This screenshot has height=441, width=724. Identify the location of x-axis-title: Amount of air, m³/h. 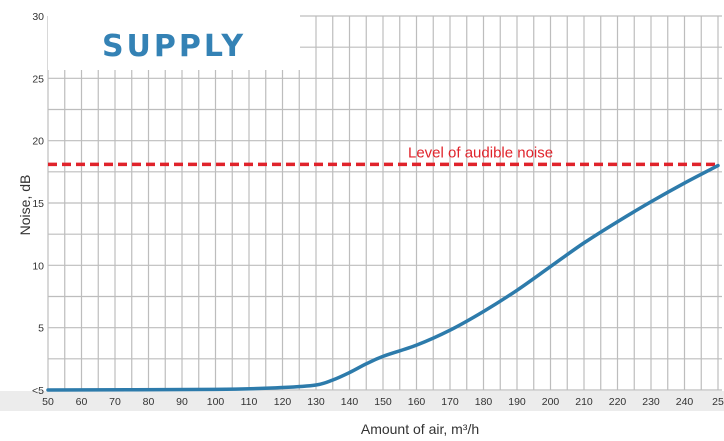
(420, 429).